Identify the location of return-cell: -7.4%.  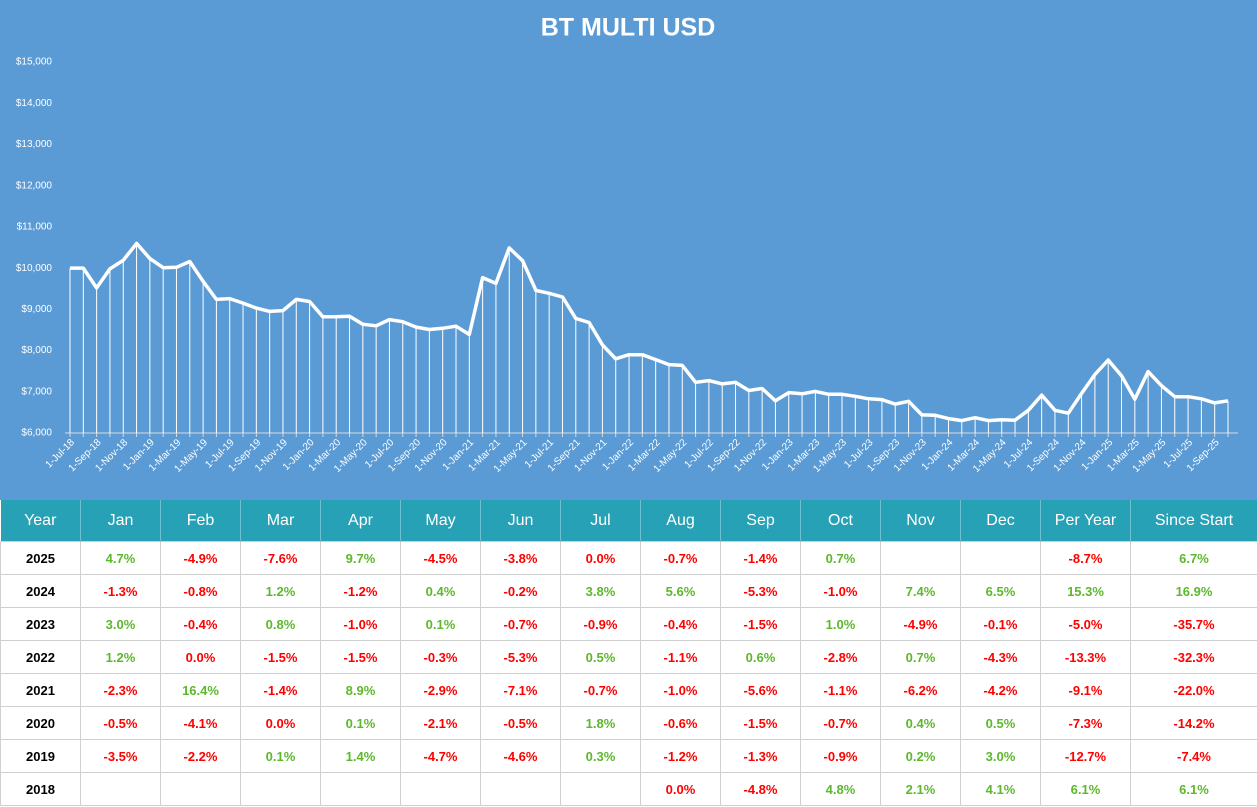
(1193, 756).